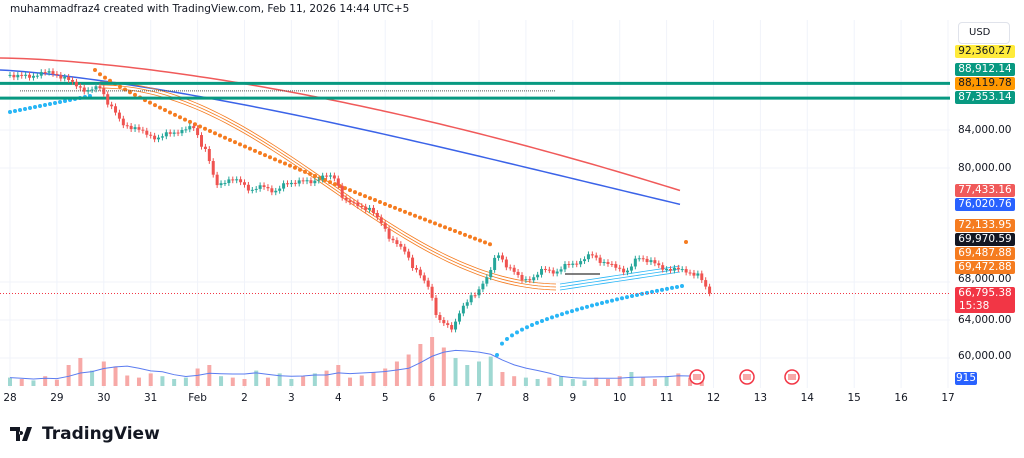 The width and height of the screenshot is (1024, 458). I want to click on time-tick-label: 29, so click(57, 398).